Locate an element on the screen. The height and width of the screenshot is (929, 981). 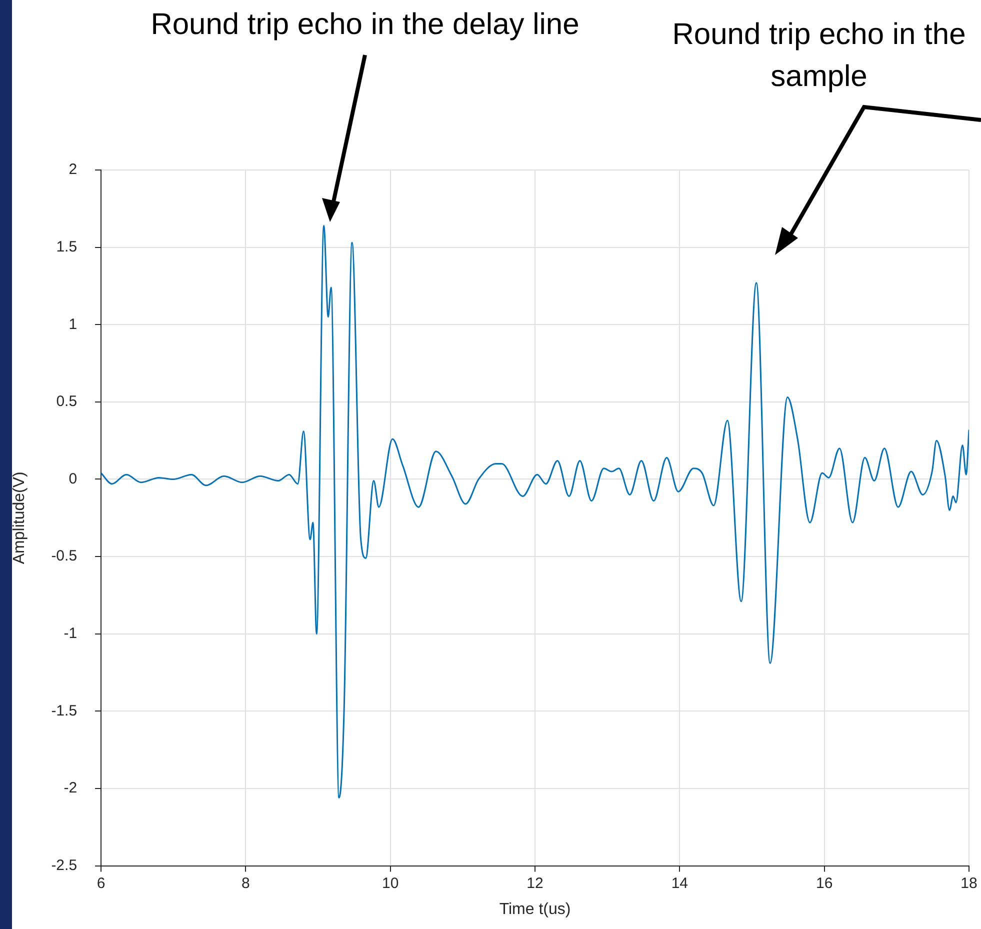
x-tick-label: 18 is located at coordinates (969, 883).